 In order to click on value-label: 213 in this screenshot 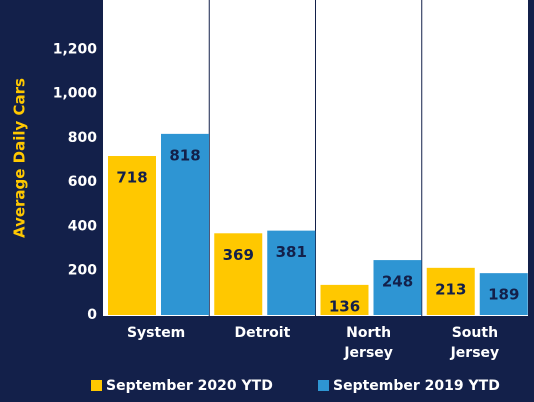, I will do `click(450, 289)`.